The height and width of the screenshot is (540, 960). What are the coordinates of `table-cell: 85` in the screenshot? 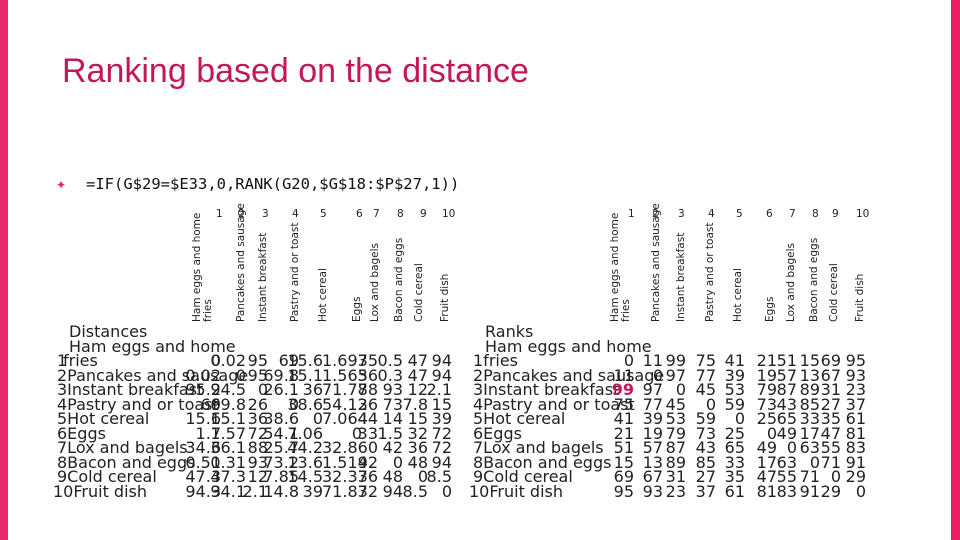 It's located at (809, 404).